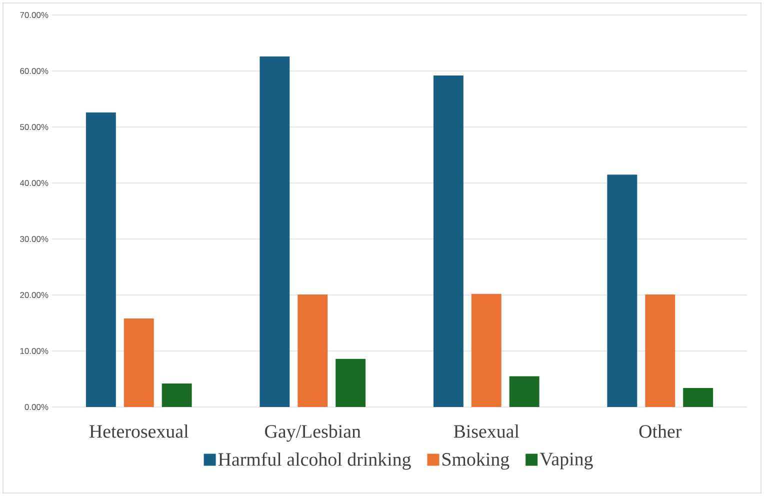  I want to click on legend-label: Harmful alcohol drinking, so click(314, 461).